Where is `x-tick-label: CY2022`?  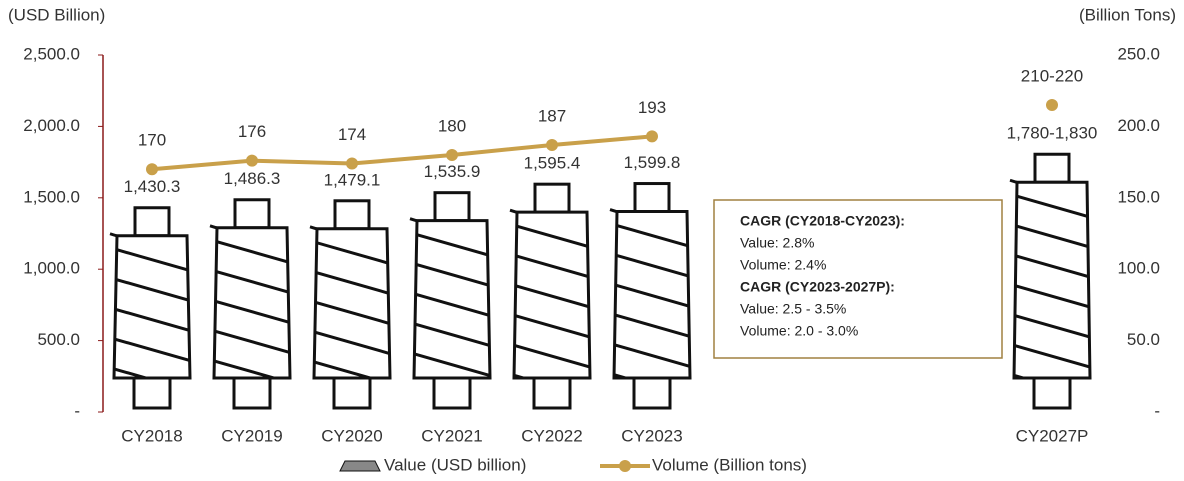 x-tick-label: CY2022 is located at coordinates (551, 435).